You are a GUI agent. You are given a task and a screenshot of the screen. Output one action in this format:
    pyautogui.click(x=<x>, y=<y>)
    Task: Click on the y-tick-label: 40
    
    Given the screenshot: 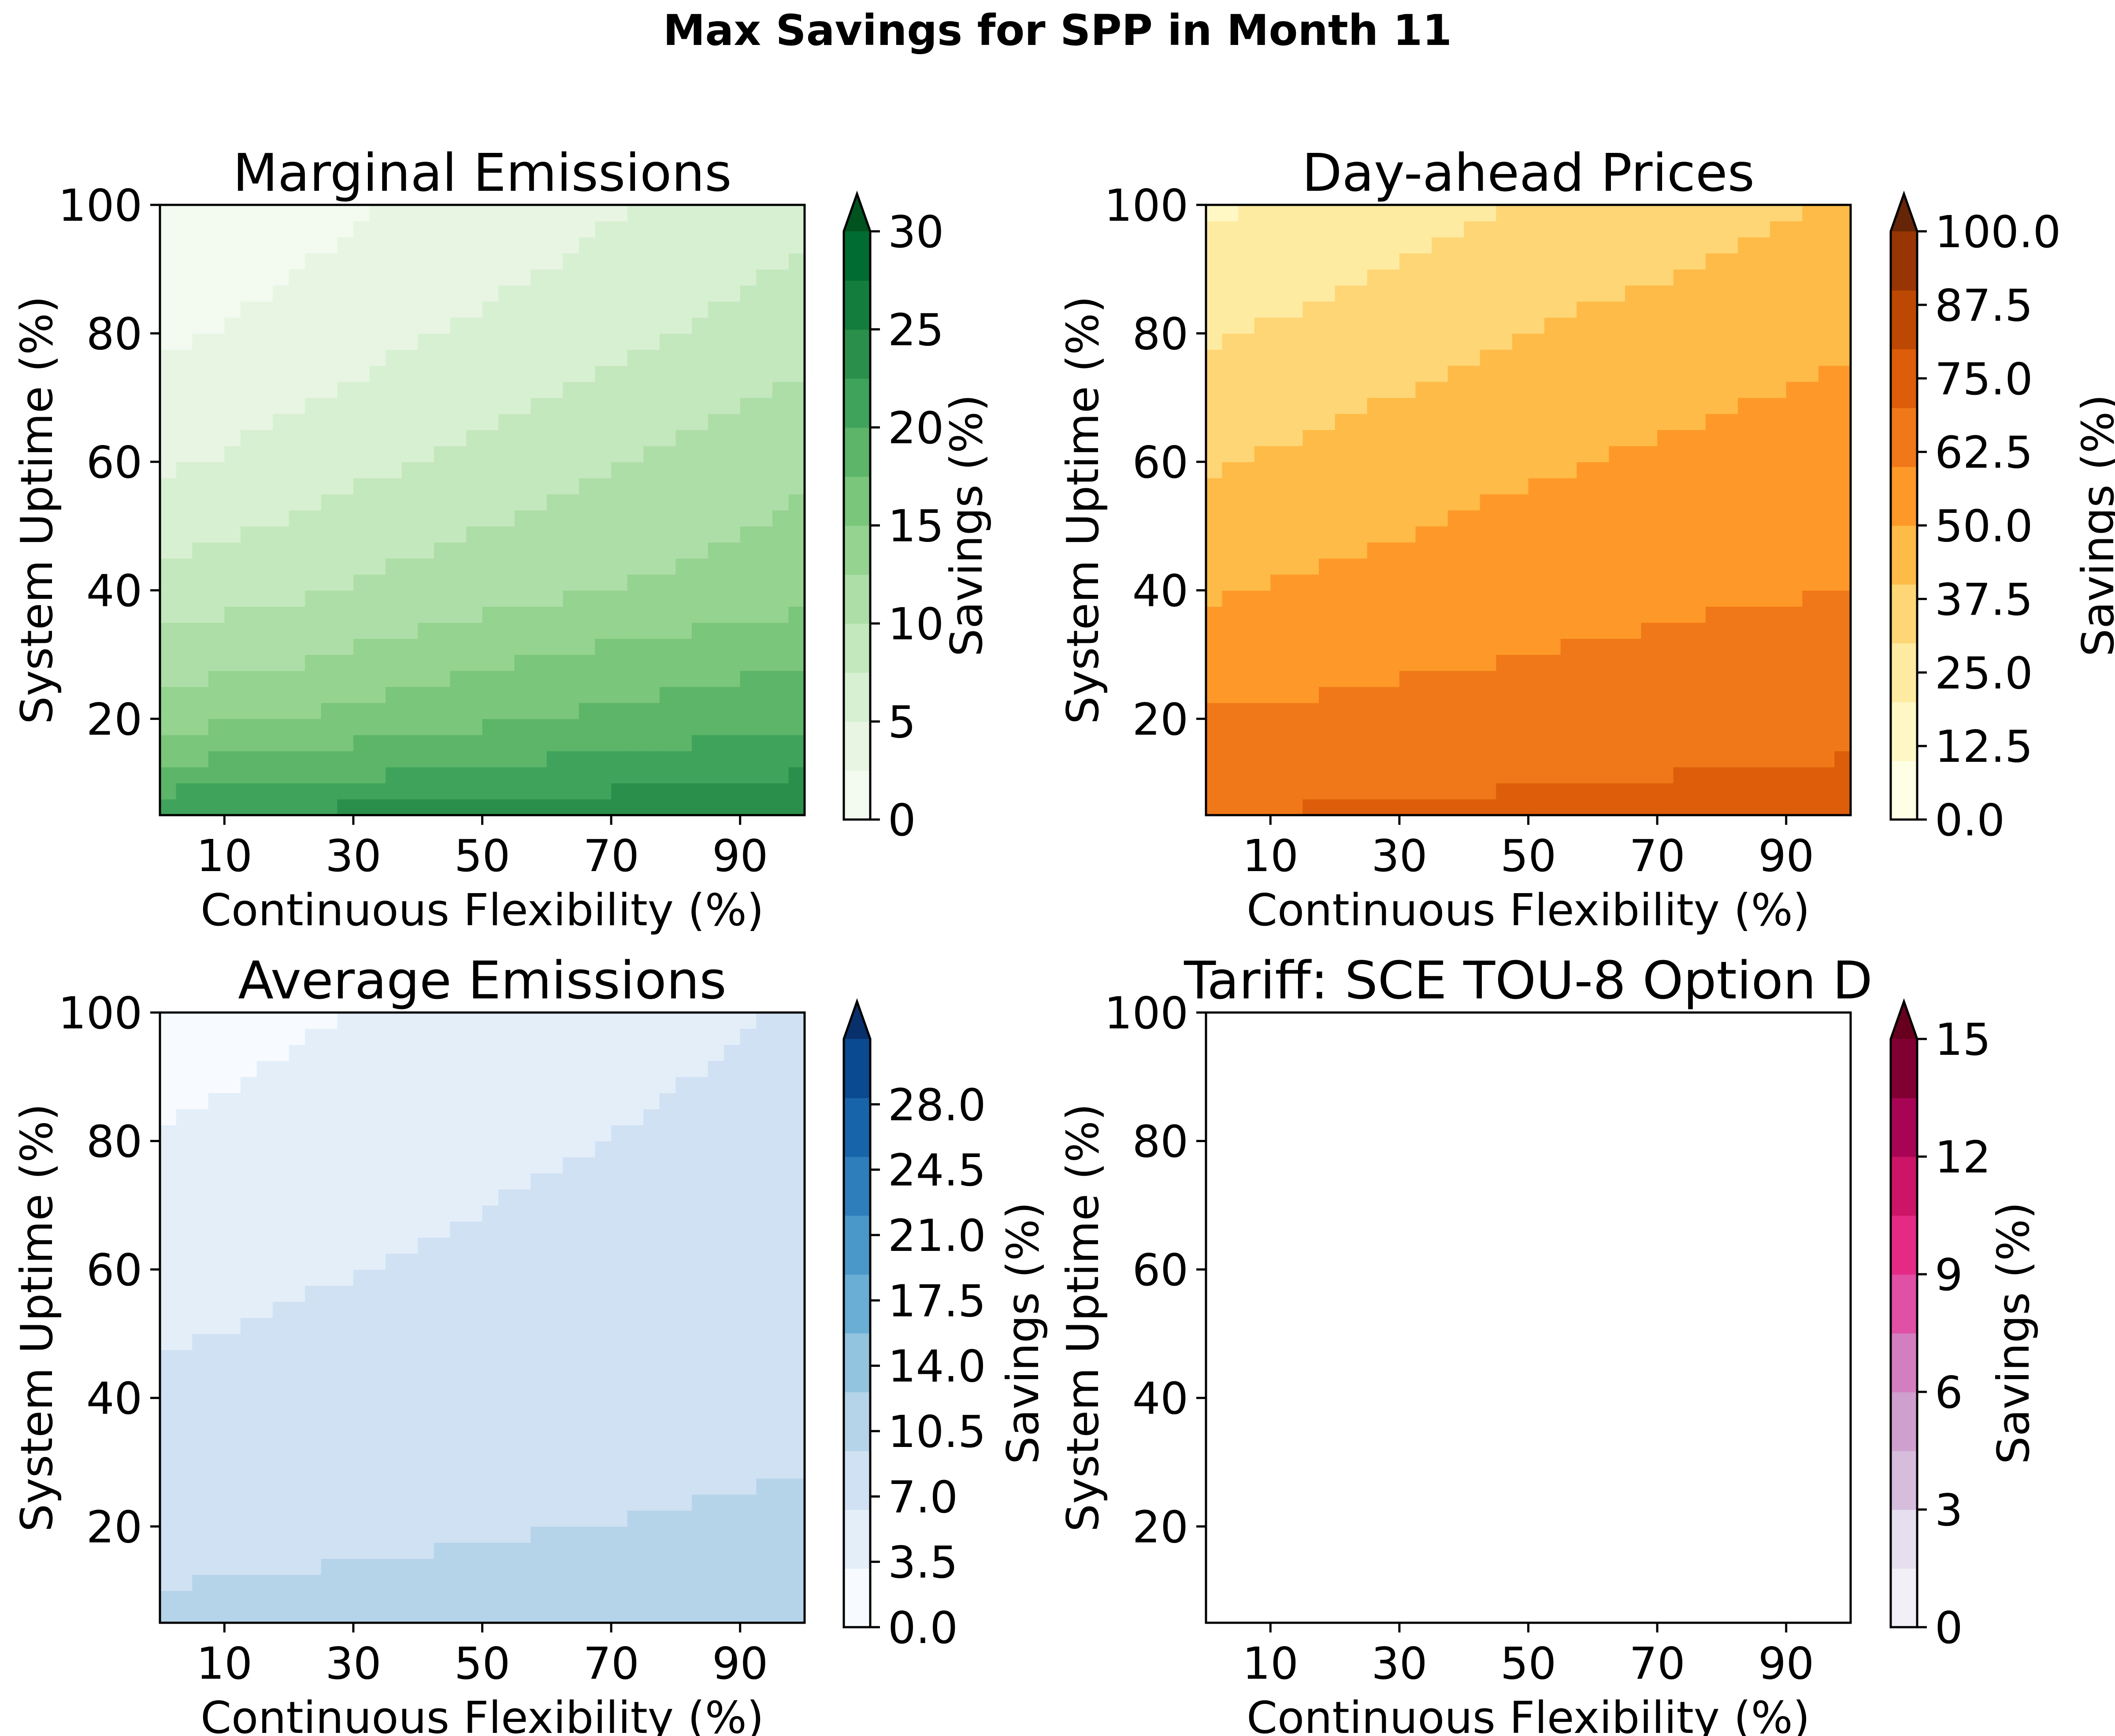 What is the action you would take?
    pyautogui.click(x=1160, y=591)
    